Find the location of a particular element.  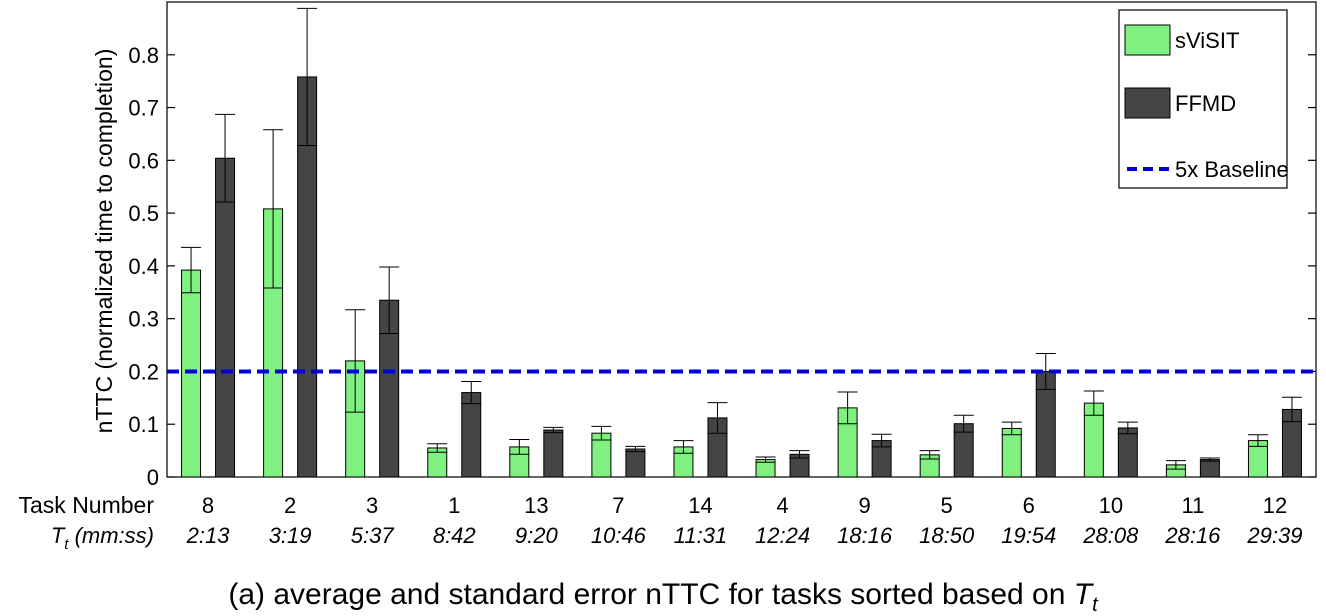

x-tick-label-task: 3 is located at coordinates (372, 505).